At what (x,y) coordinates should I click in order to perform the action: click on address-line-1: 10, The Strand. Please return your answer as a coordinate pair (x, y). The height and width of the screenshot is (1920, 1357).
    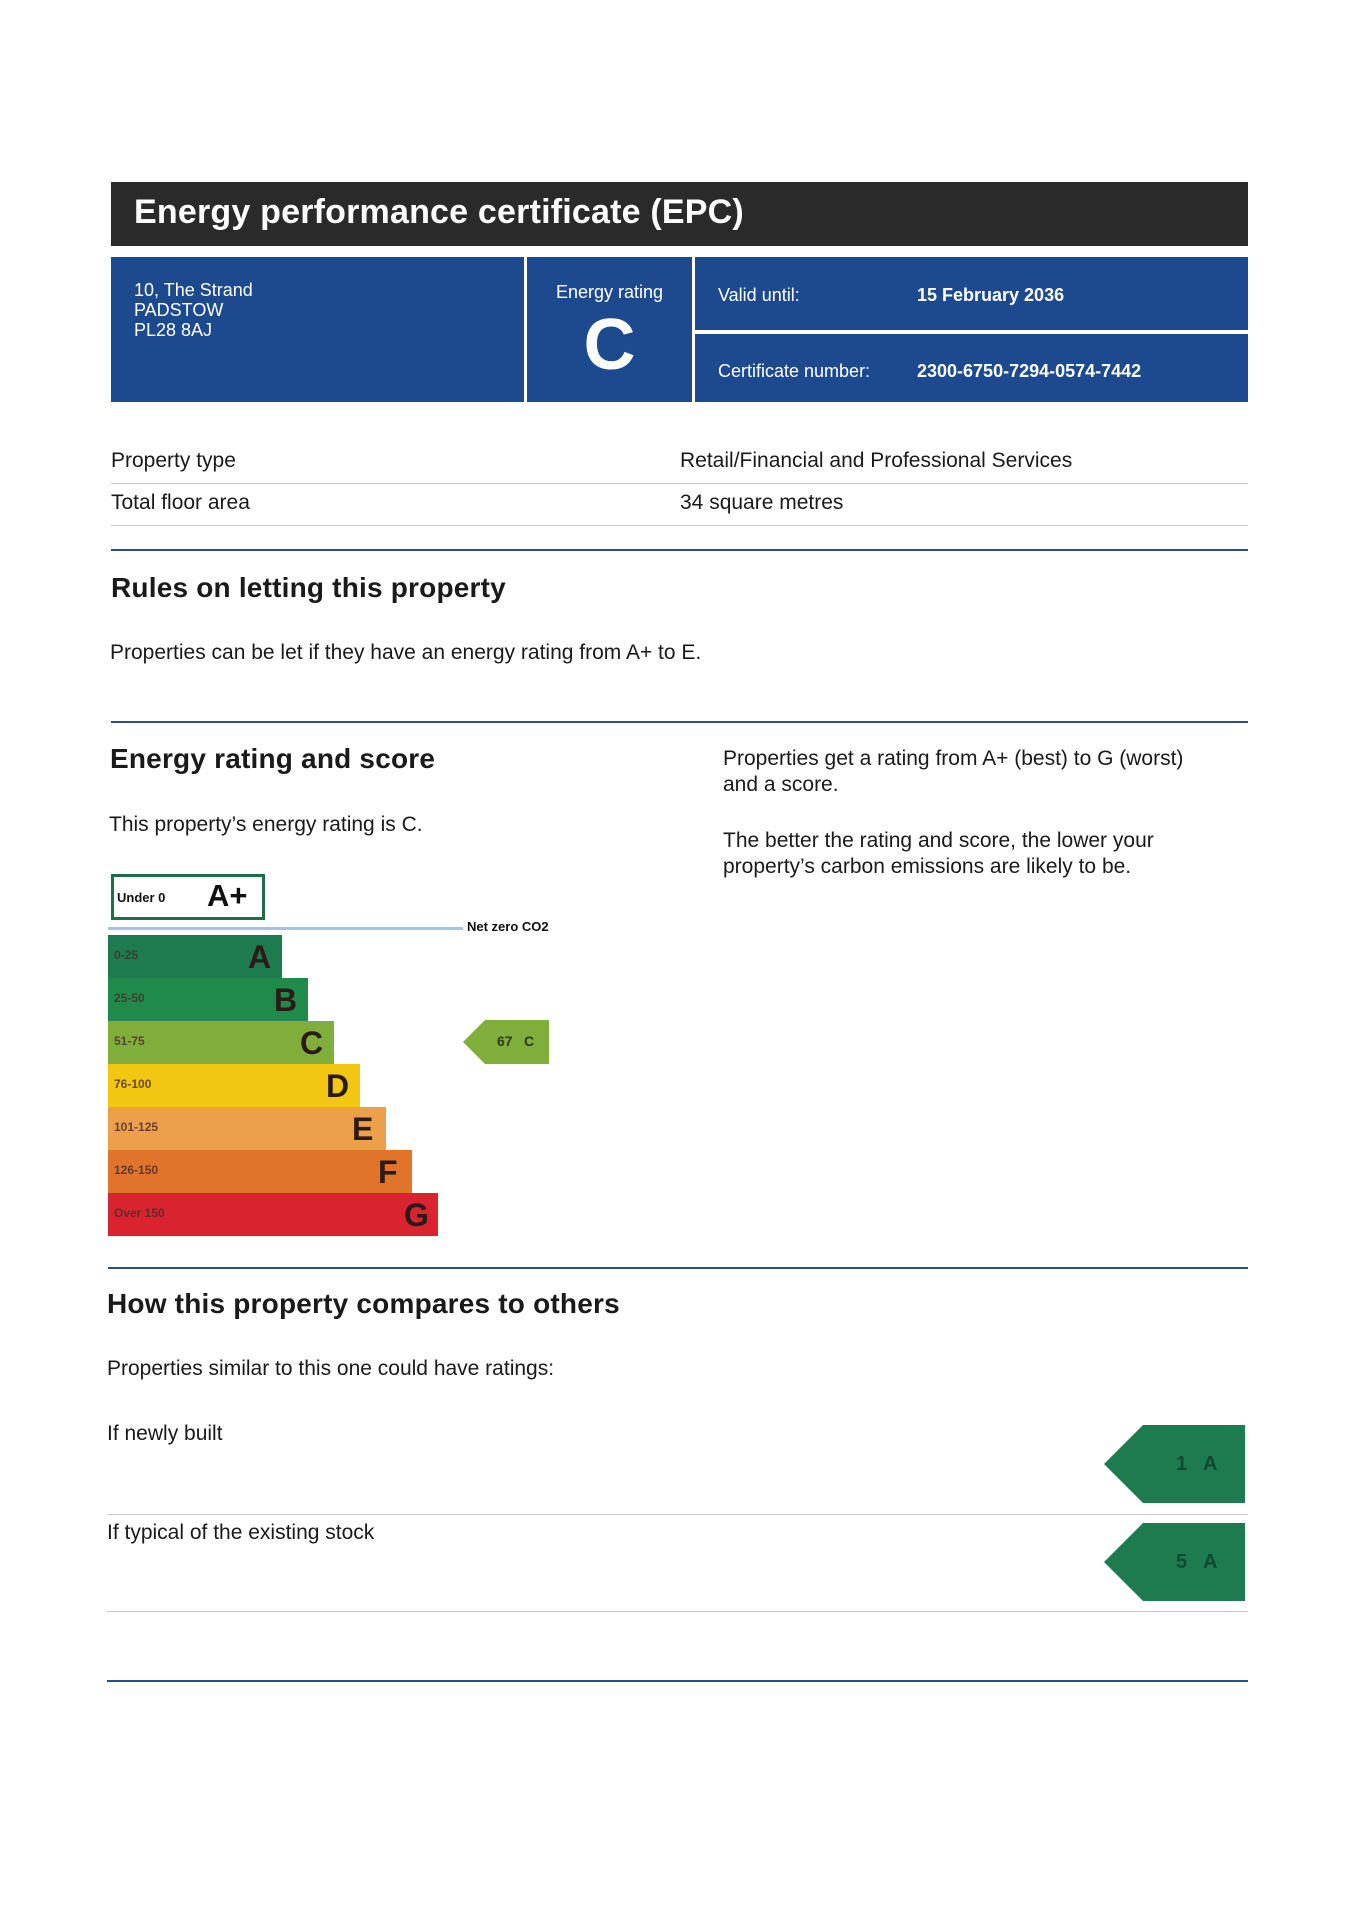
    Looking at the image, I should click on (193, 290).